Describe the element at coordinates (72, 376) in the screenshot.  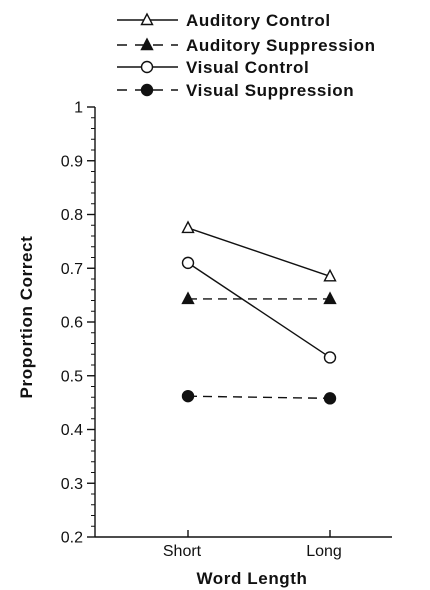
I see `y-tick-label: 0.5` at that location.